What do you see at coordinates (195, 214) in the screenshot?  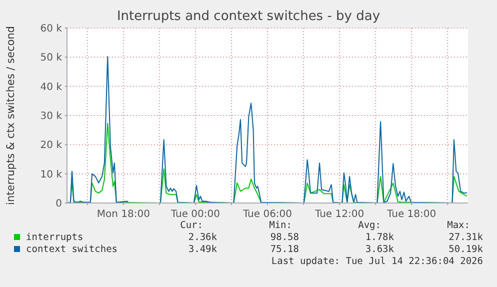 I see `x-tick-label: Tue 00:00` at bounding box center [195, 214].